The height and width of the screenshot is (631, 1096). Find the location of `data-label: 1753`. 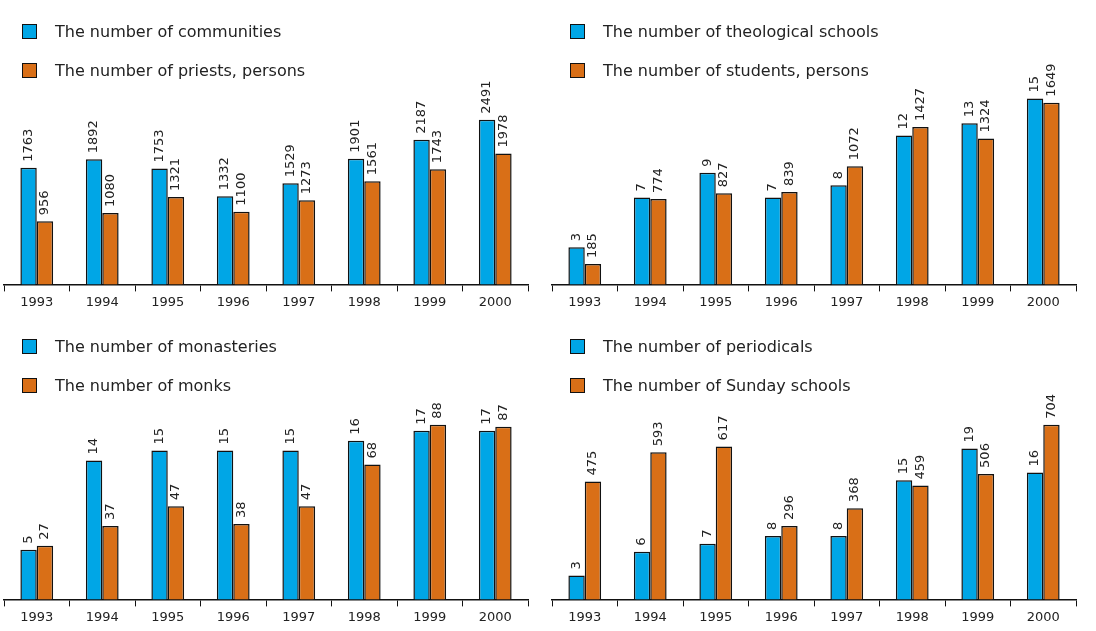

data-label: 1753 is located at coordinates (158, 146).